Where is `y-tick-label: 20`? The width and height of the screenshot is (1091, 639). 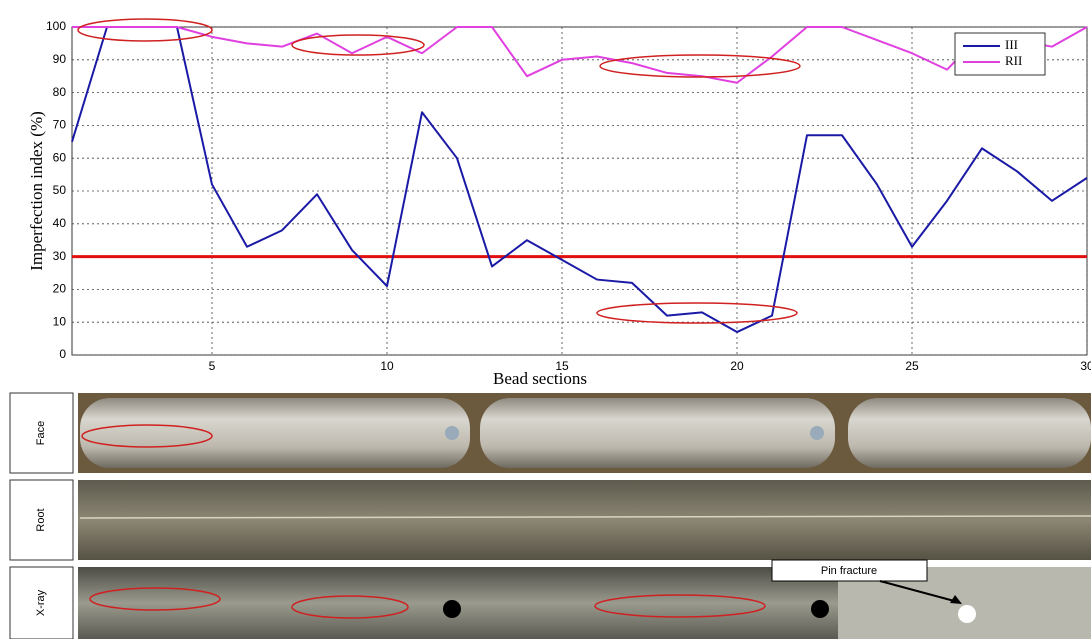
y-tick-label: 20 is located at coordinates (60, 289).